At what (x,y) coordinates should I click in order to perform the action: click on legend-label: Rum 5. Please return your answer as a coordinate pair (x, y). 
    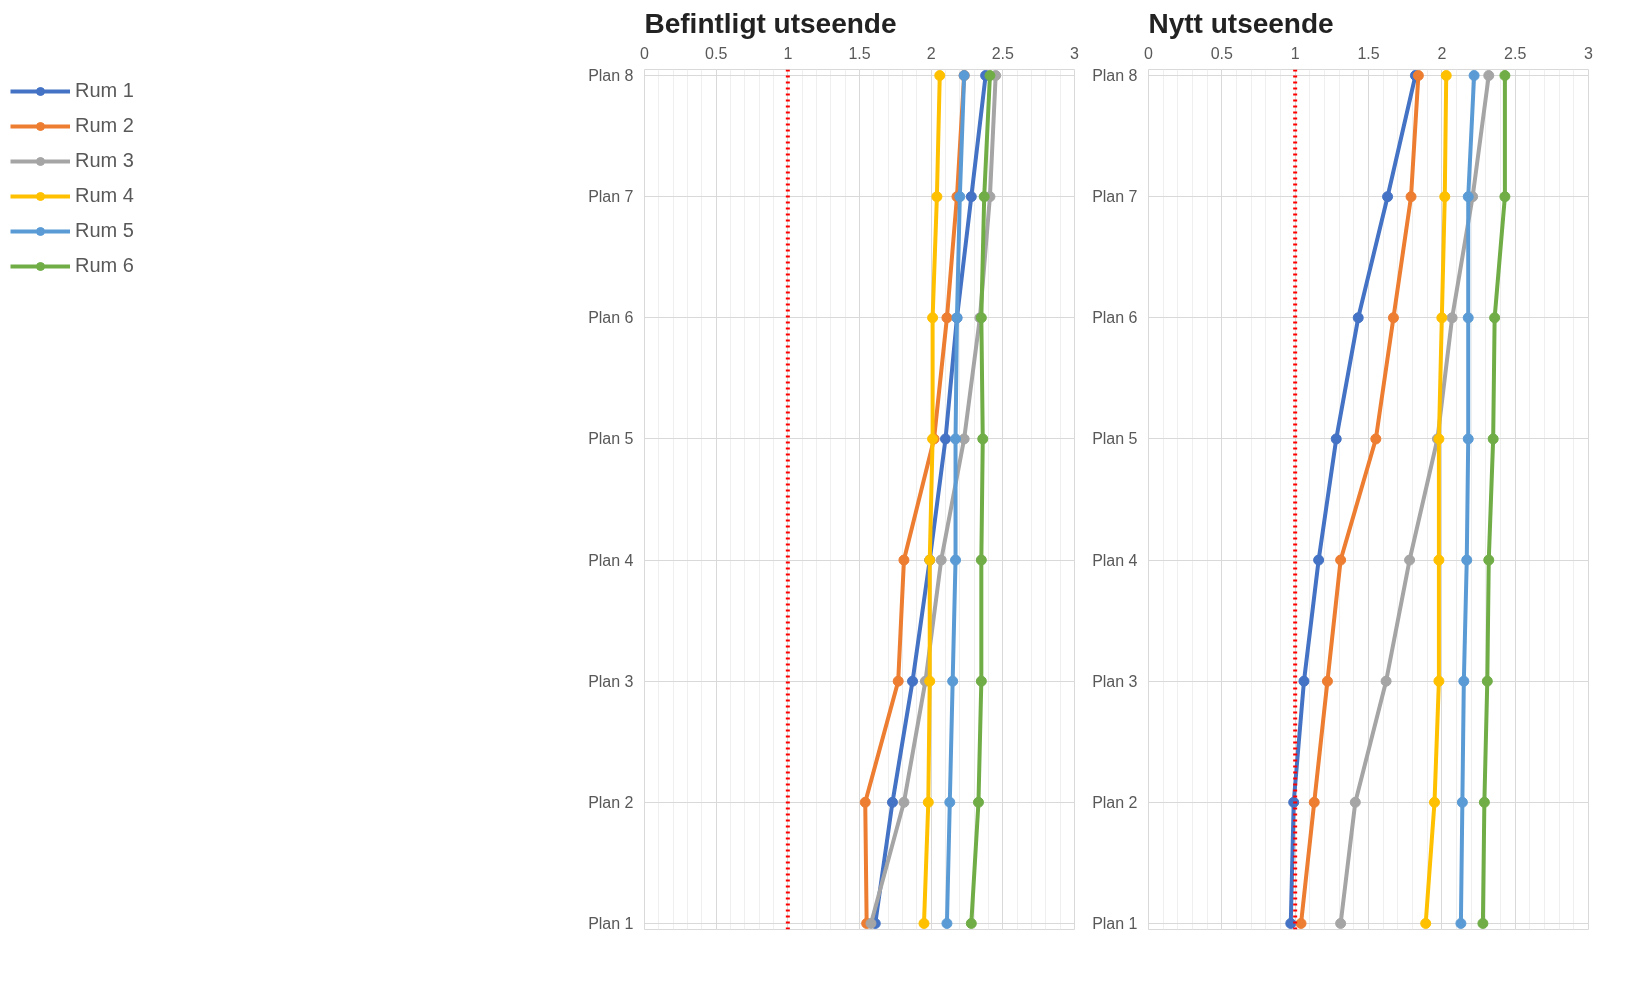
    Looking at the image, I should click on (105, 230).